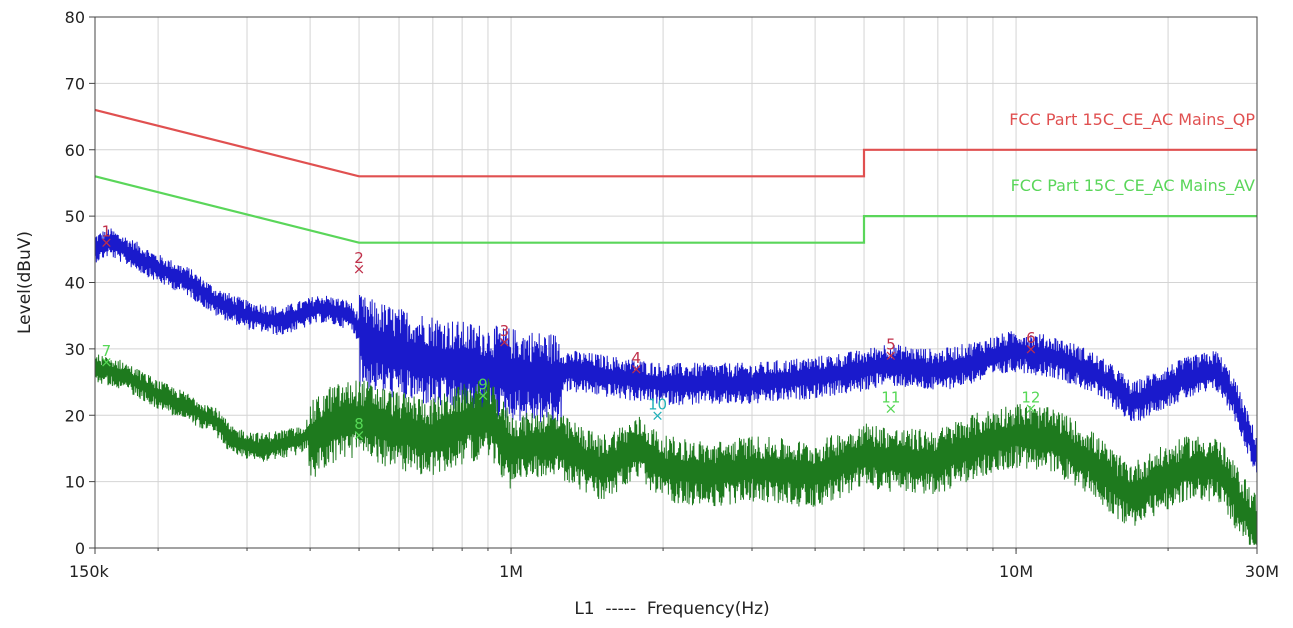 The image size is (1293, 628). I want to click on y-axis-title: Level(dBuV), so click(25, 282).